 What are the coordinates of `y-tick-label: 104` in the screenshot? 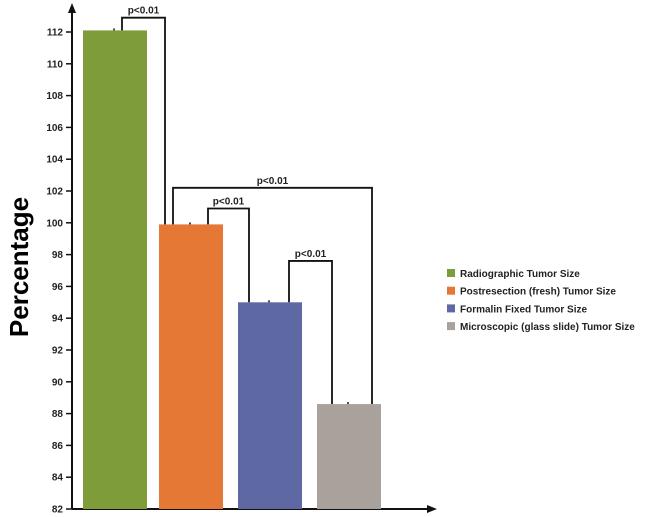 It's located at (54, 160).